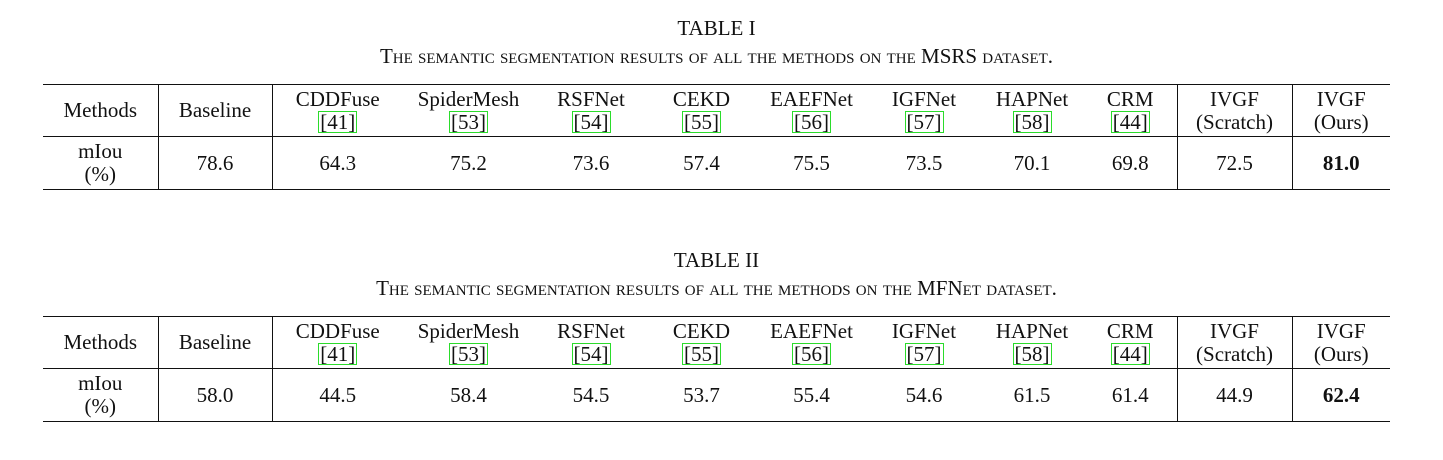 The image size is (1443, 460). Describe the element at coordinates (1131, 395) in the screenshot. I see `value-cell: 61.4` at that location.